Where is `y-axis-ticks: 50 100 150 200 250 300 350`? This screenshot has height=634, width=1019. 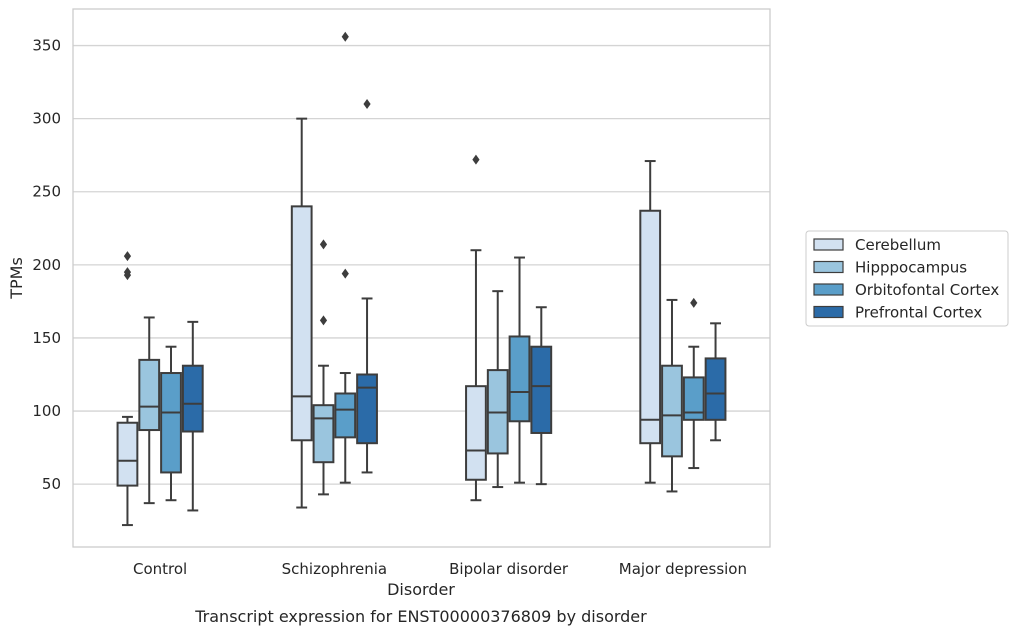
y-axis-ticks: 50 100 150 200 250 300 350 is located at coordinates (46, 265).